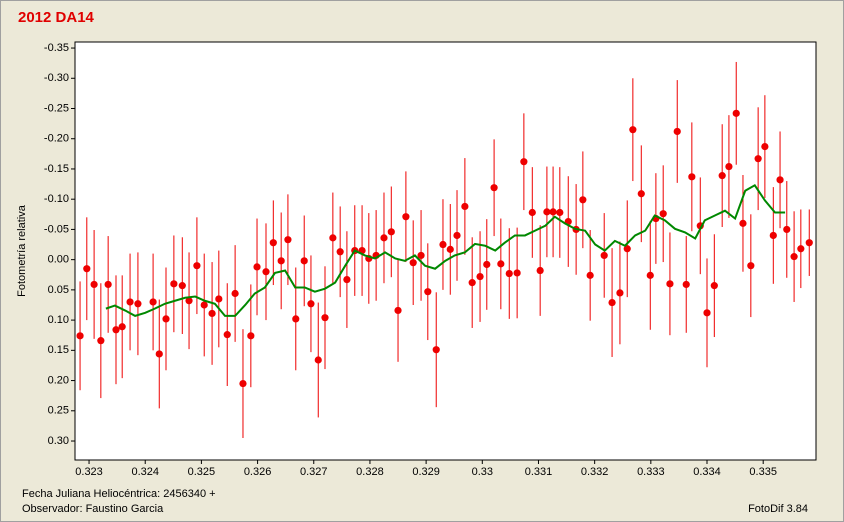  I want to click on x-tick-label: 0.331, so click(539, 472).